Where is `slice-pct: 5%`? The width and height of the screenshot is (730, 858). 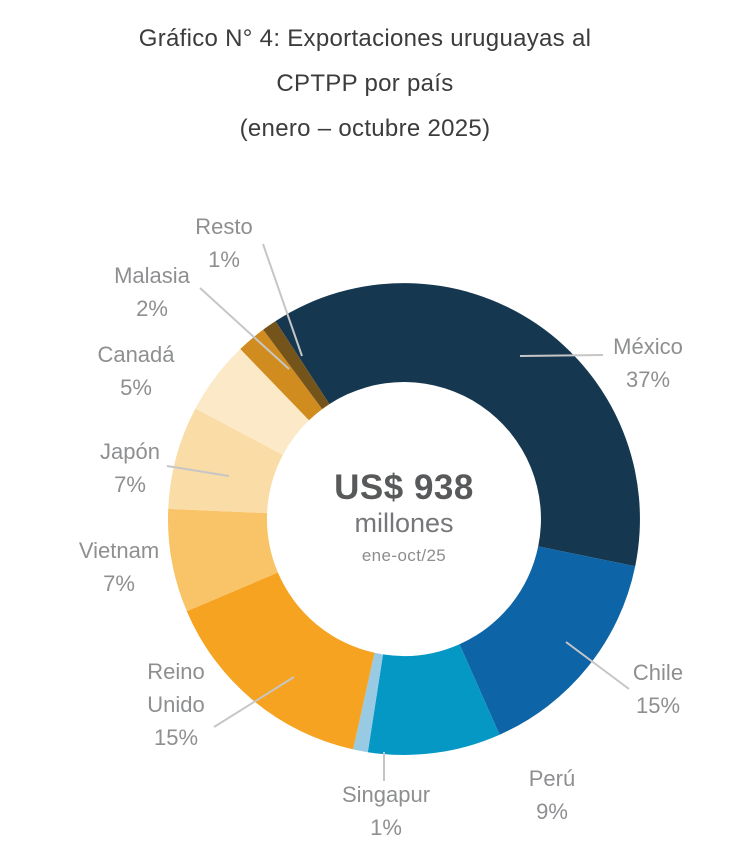 slice-pct: 5% is located at coordinates (136, 387).